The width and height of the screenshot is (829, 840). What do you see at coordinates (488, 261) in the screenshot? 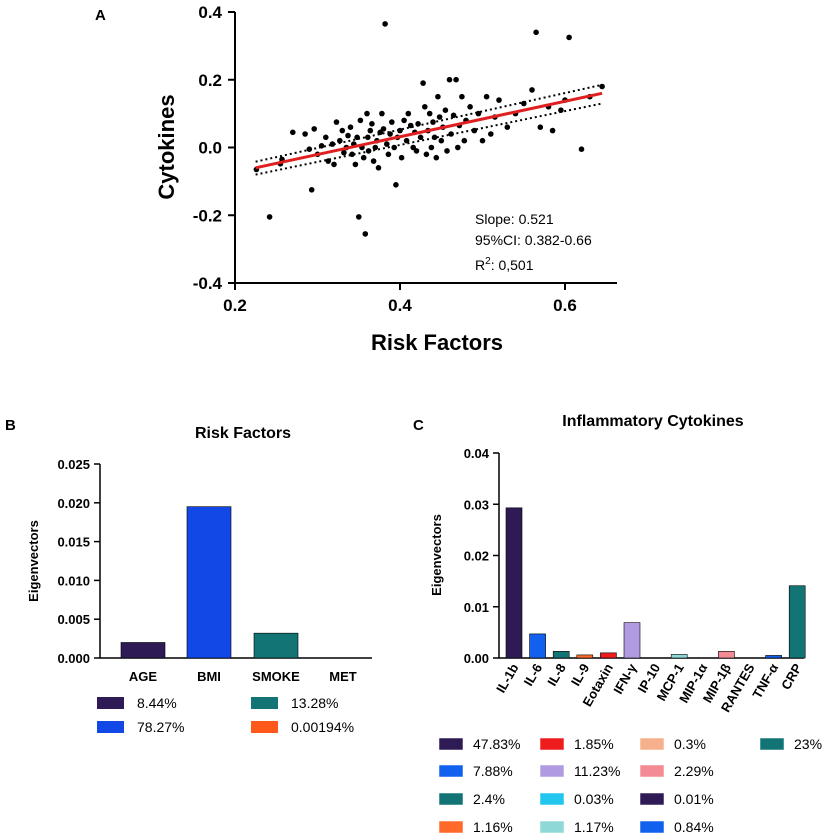
I see `r2-superscript: 2` at bounding box center [488, 261].